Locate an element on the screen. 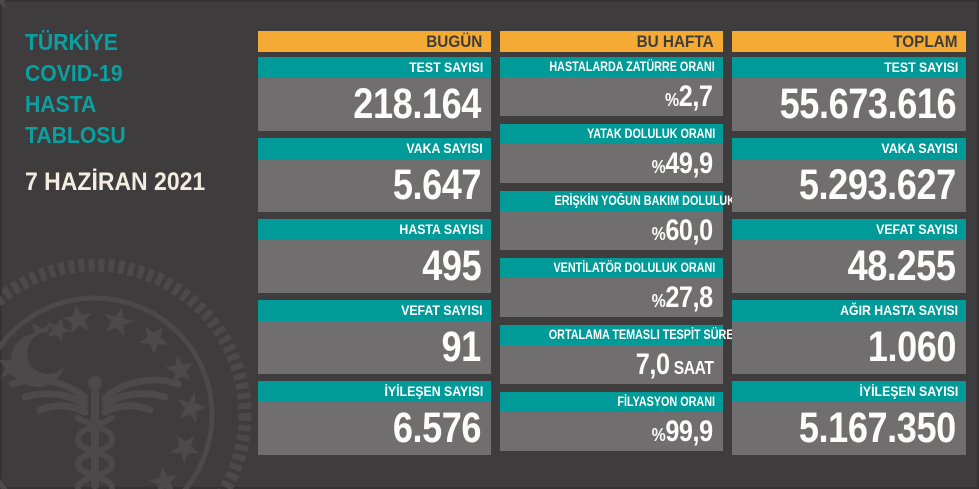 The width and height of the screenshot is (979, 489). stat-value: 7,0 SAAT is located at coordinates (674, 364).